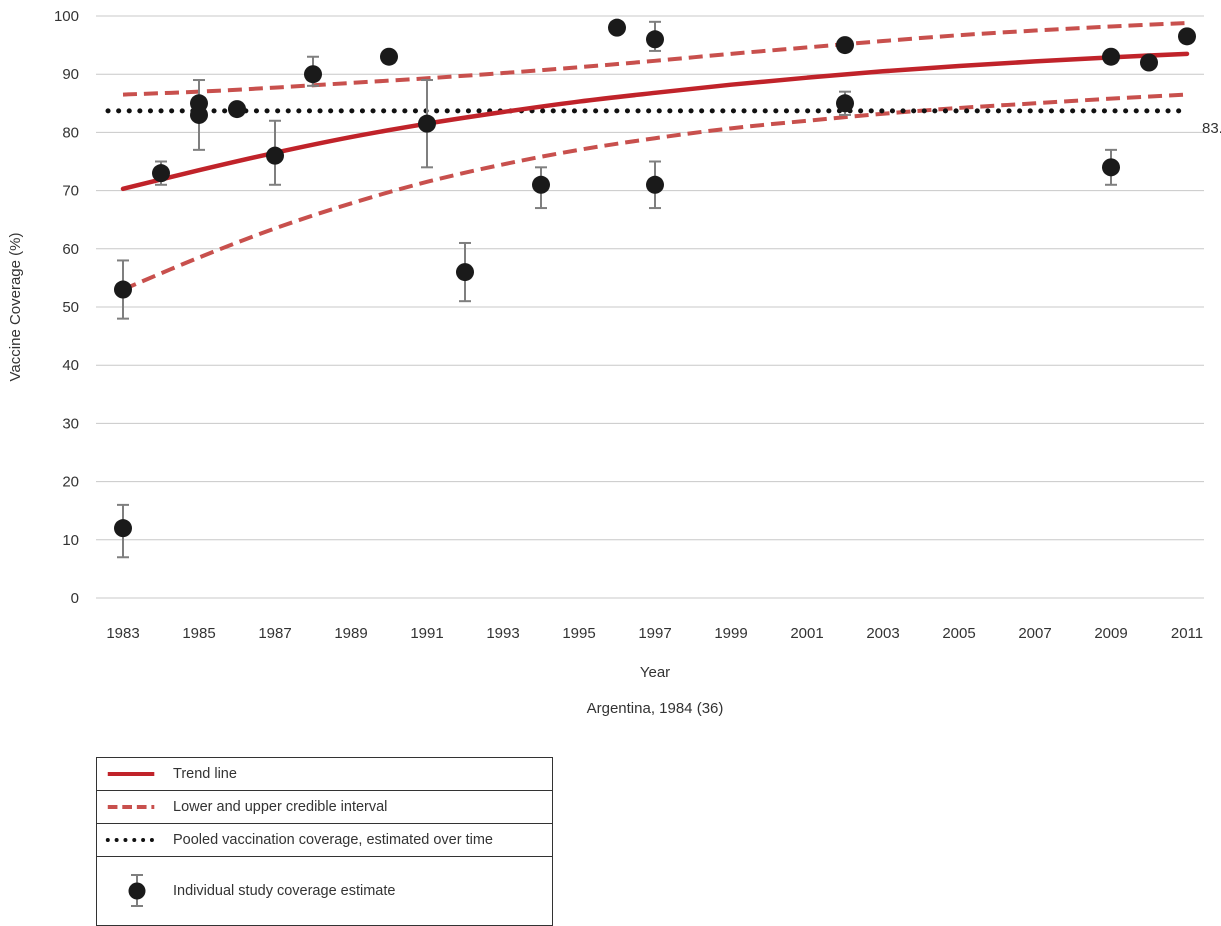 The width and height of the screenshot is (1221, 926). Describe the element at coordinates (655, 58) in the screenshot. I see `upper-credible-interval` at that location.